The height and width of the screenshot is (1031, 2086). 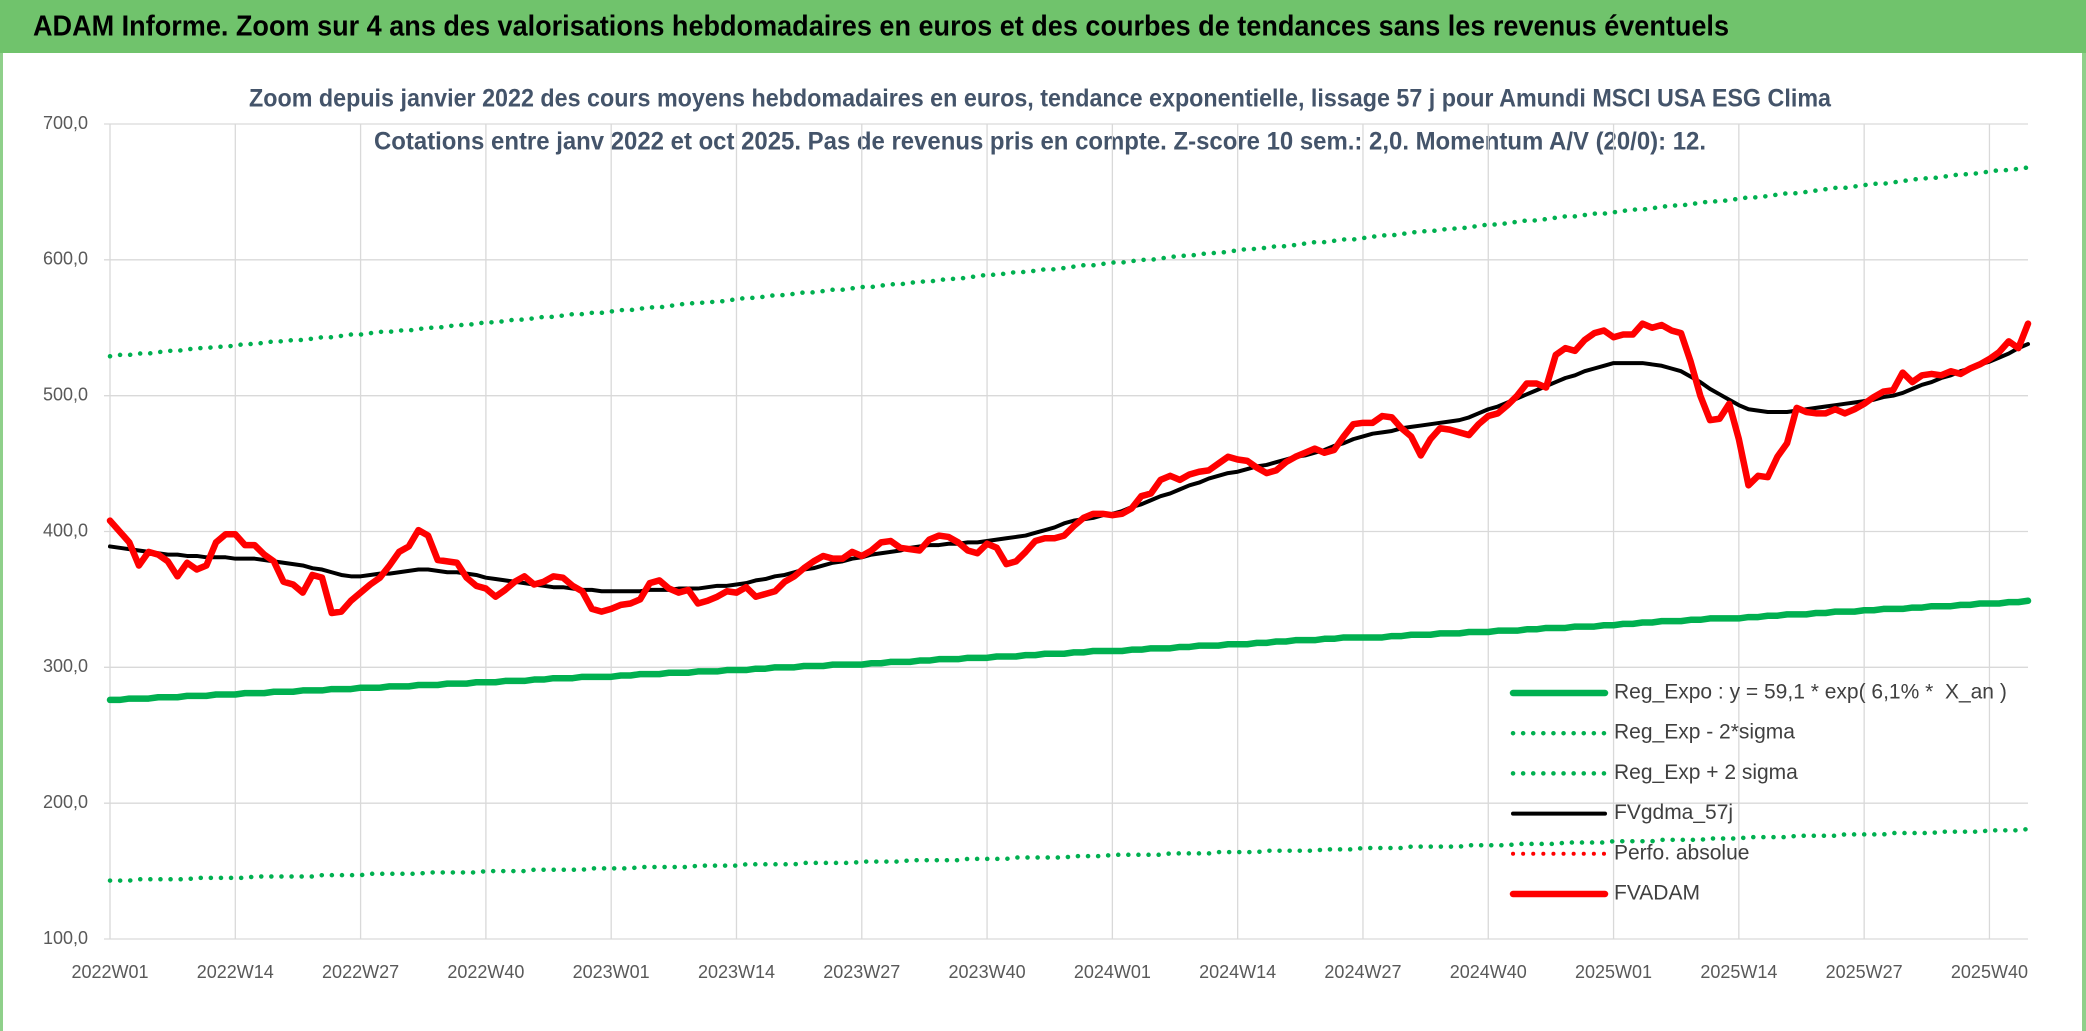 What do you see at coordinates (1738, 972) in the screenshot?
I see `x-tick-label: 2025W14` at bounding box center [1738, 972].